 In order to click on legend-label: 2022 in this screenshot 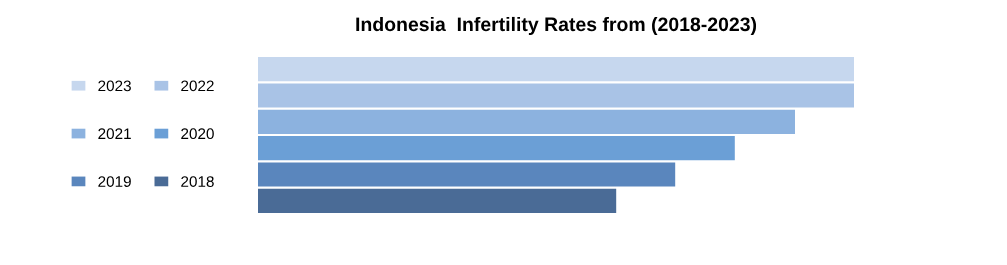, I will do `click(197, 86)`.